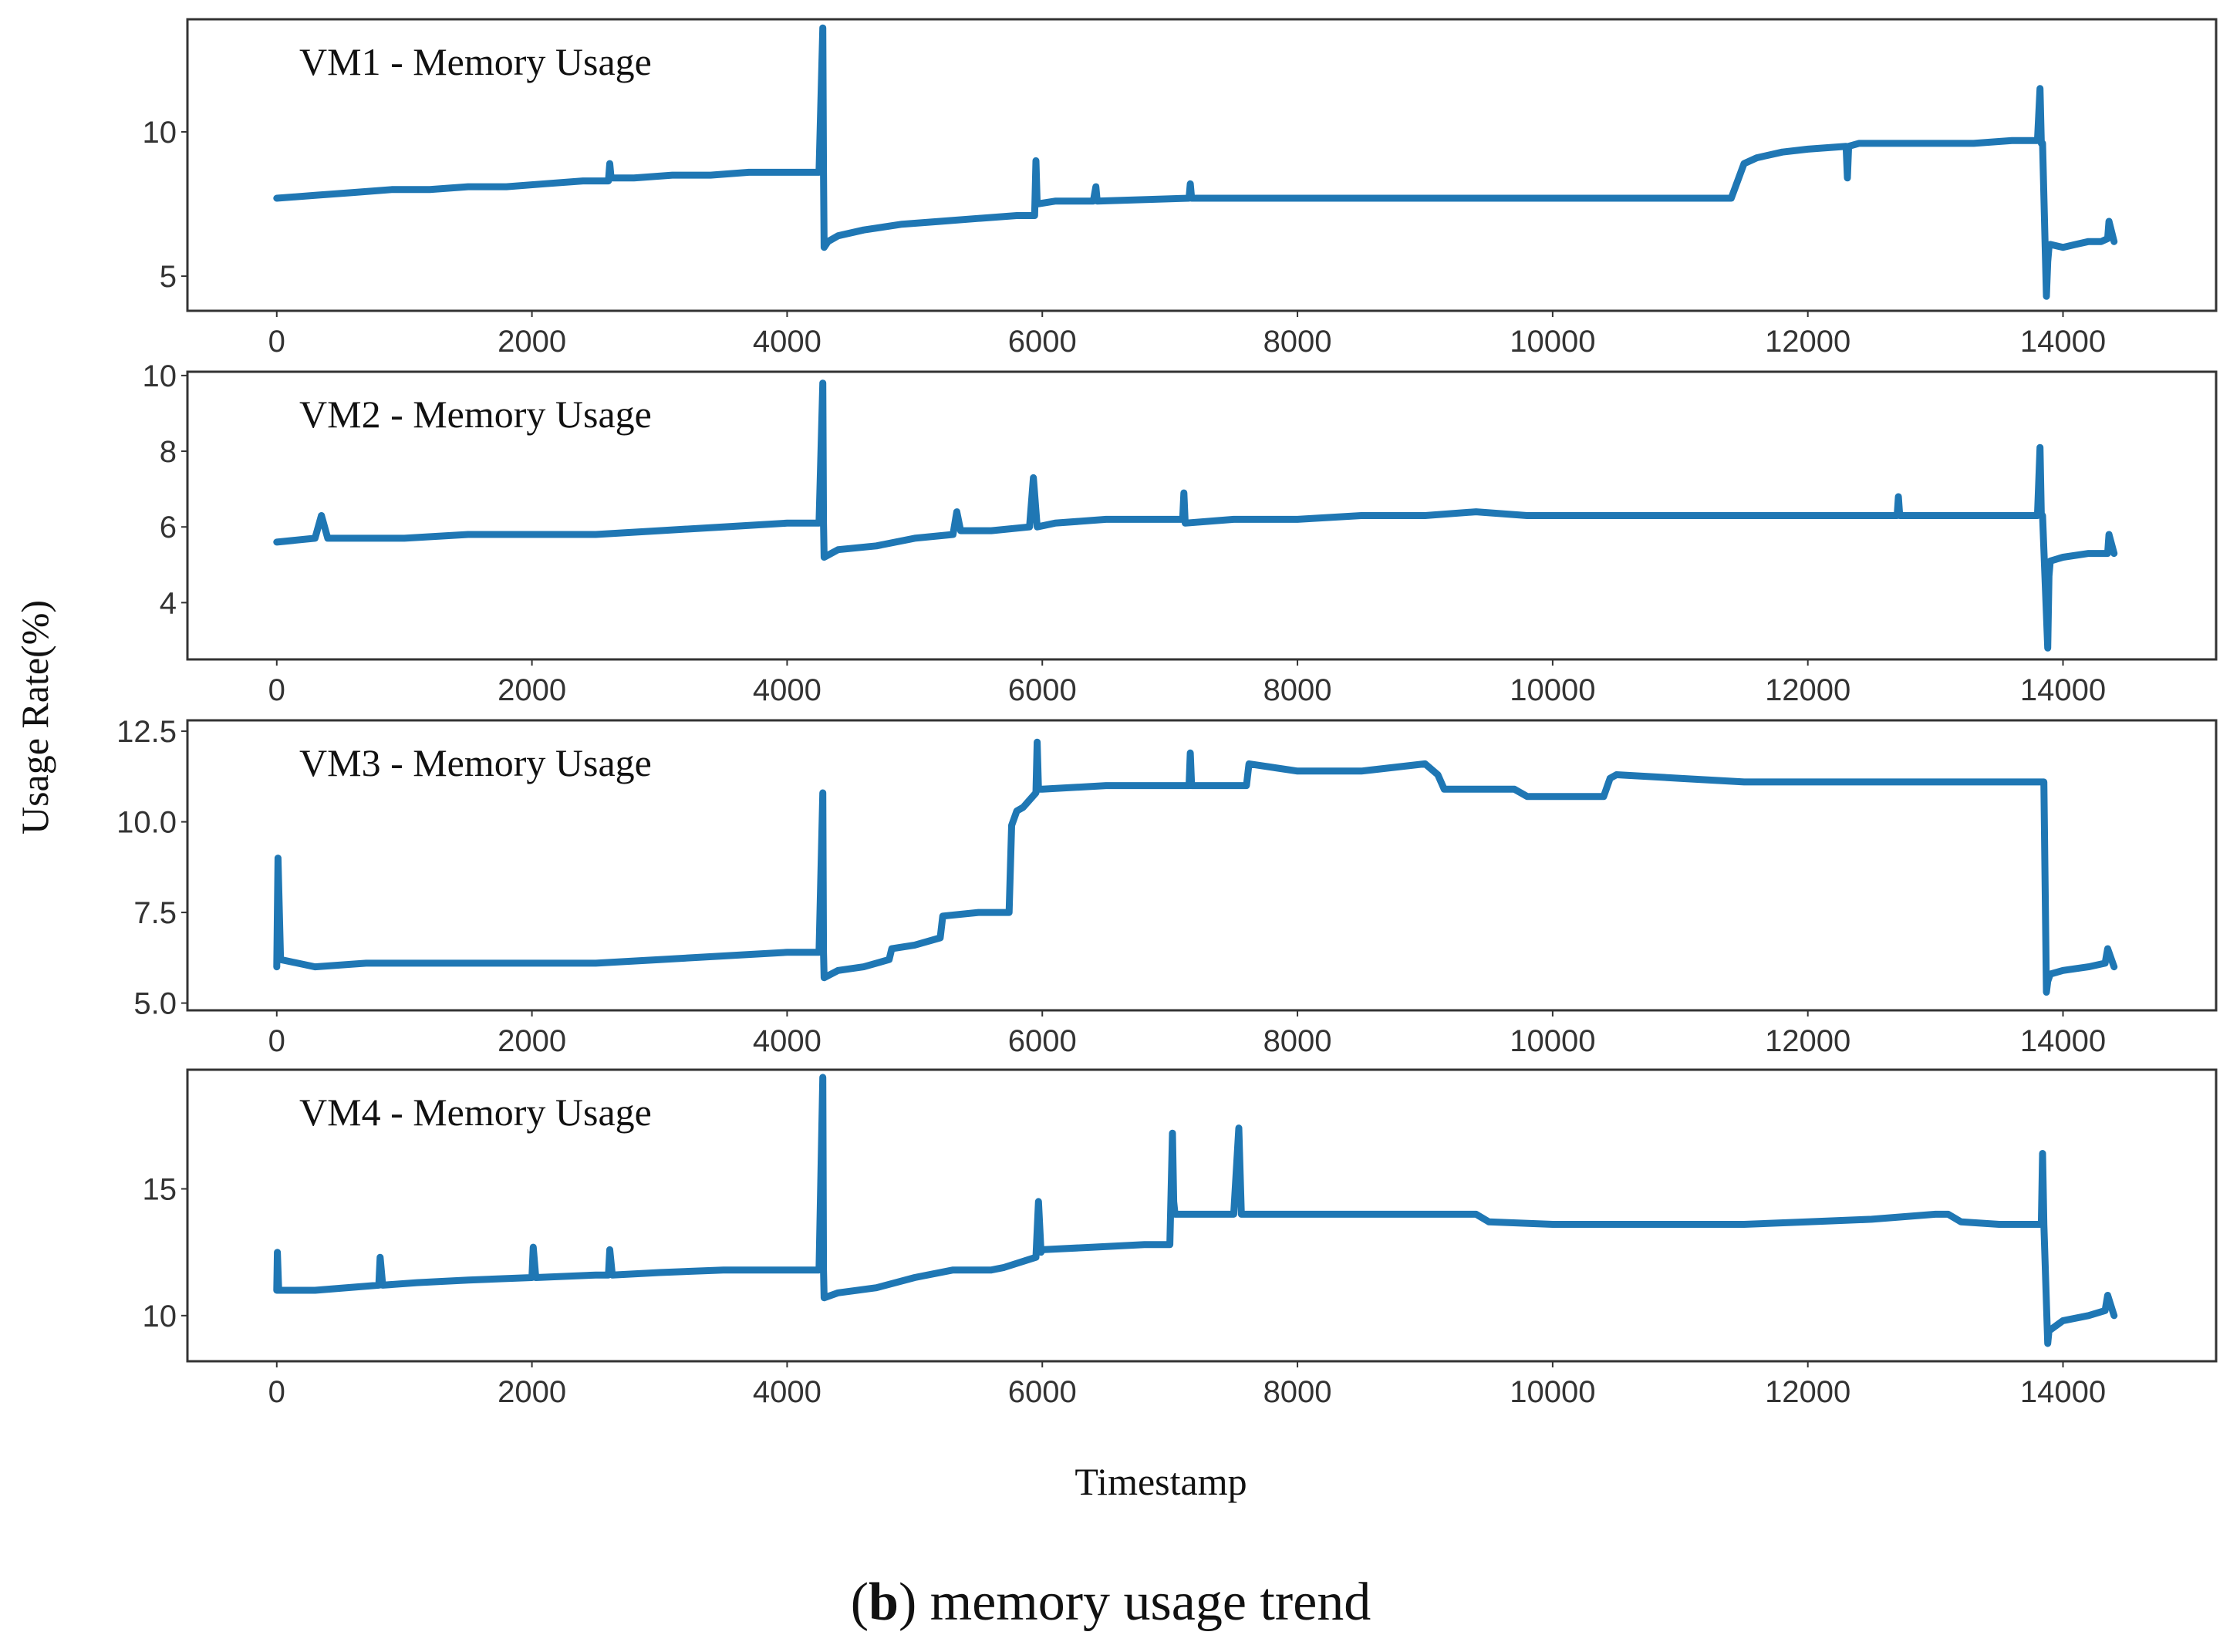 The width and height of the screenshot is (2230, 1652). Describe the element at coordinates (155, 1004) in the screenshot. I see `y-tick-label: 5.0` at that location.